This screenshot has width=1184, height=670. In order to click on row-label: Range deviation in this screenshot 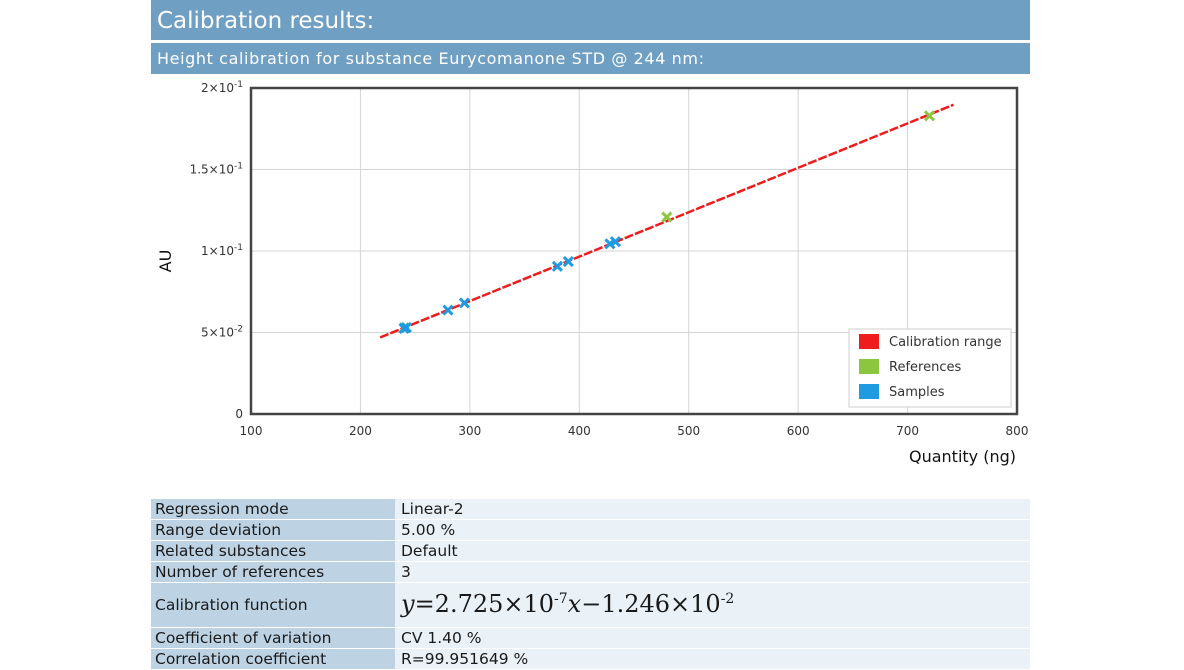, I will do `click(273, 530)`.